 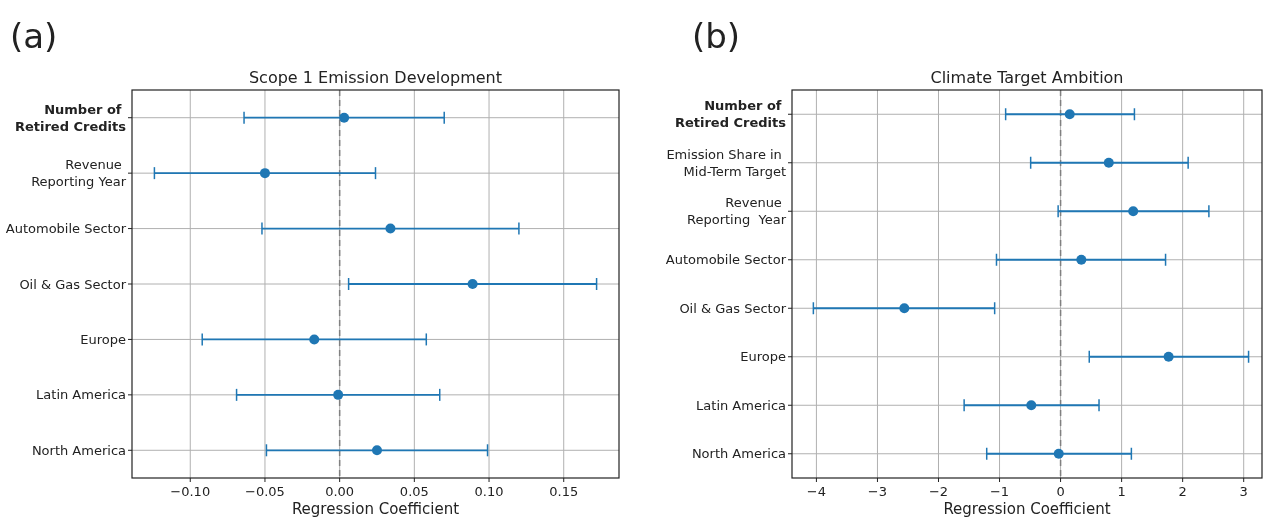 What do you see at coordinates (1060, 491) in the screenshot?
I see `x-tick-label: 0` at bounding box center [1060, 491].